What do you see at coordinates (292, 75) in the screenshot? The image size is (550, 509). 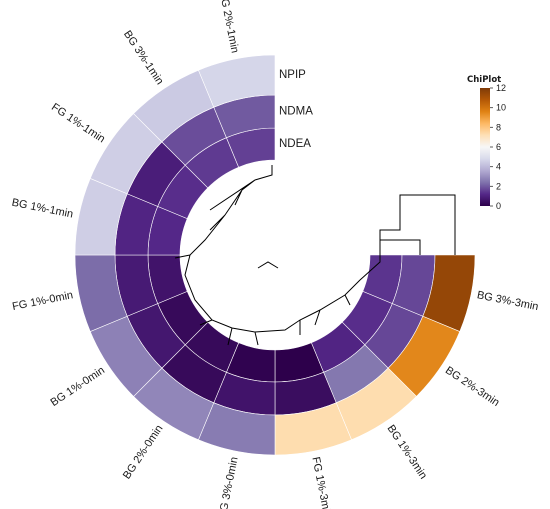 I see `row-label: NPIP` at bounding box center [292, 75].